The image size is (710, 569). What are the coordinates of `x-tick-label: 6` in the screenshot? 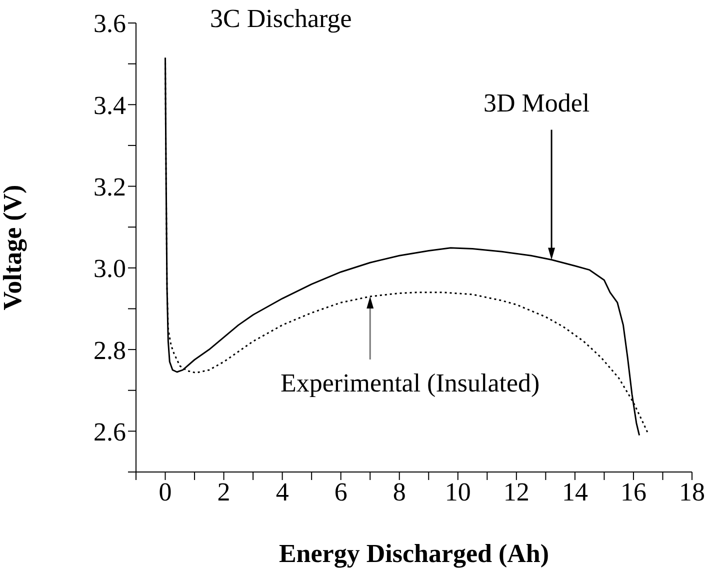 It's located at (341, 491).